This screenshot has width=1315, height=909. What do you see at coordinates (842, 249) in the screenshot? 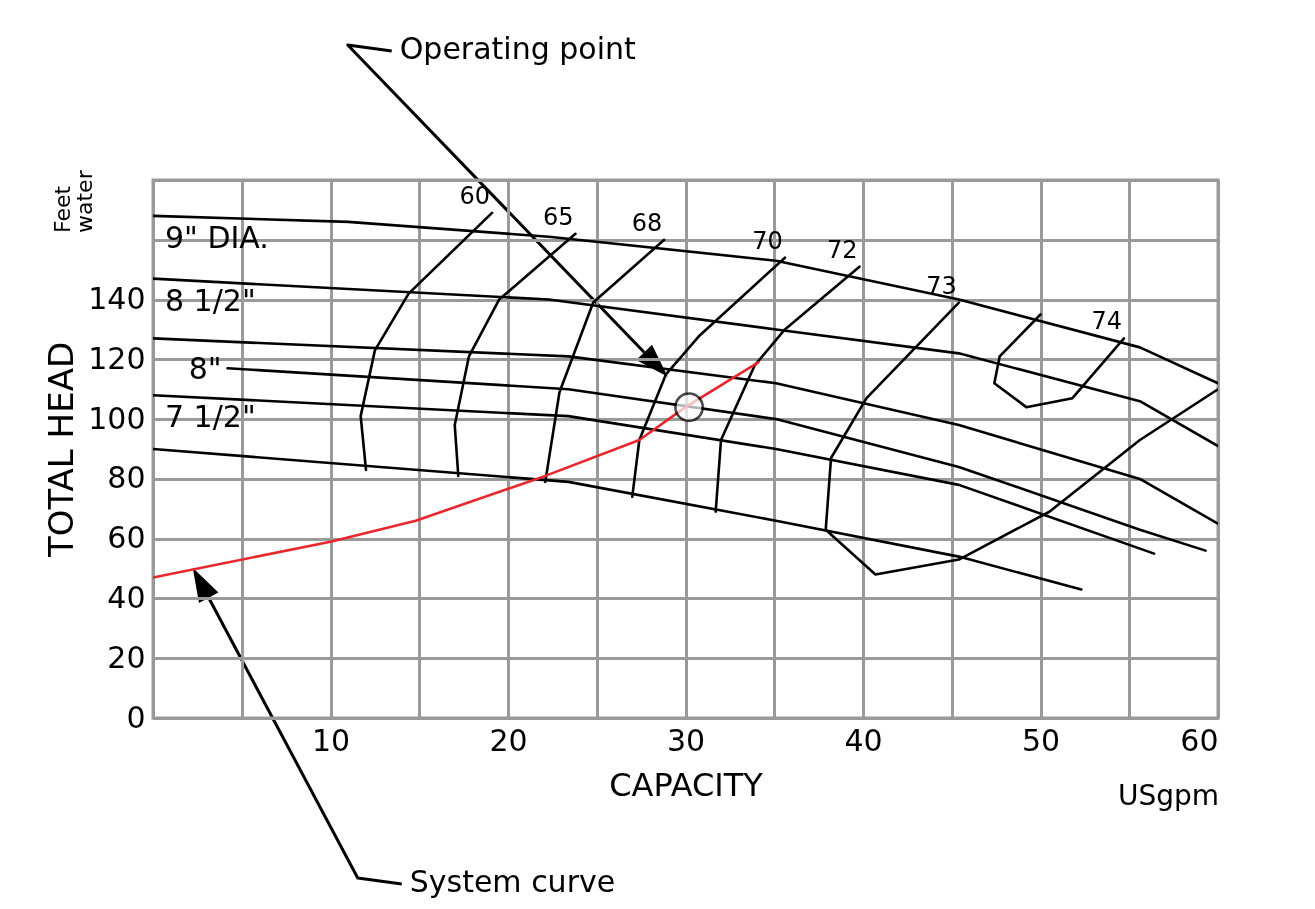
I see `series-label: 72` at bounding box center [842, 249].